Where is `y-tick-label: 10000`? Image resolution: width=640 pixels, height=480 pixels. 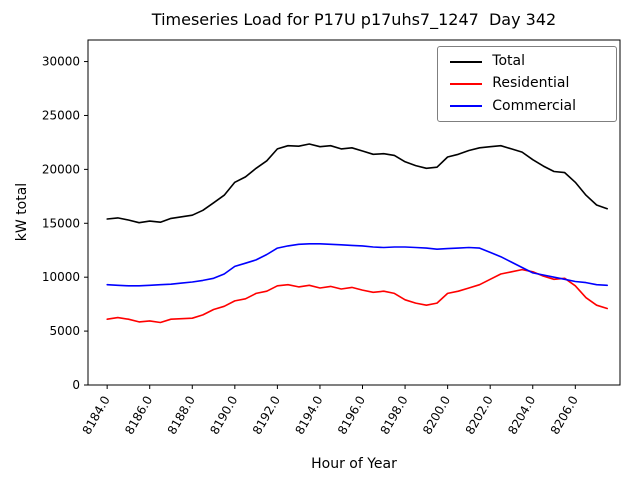 y-tick-label: 10000 is located at coordinates (61, 277).